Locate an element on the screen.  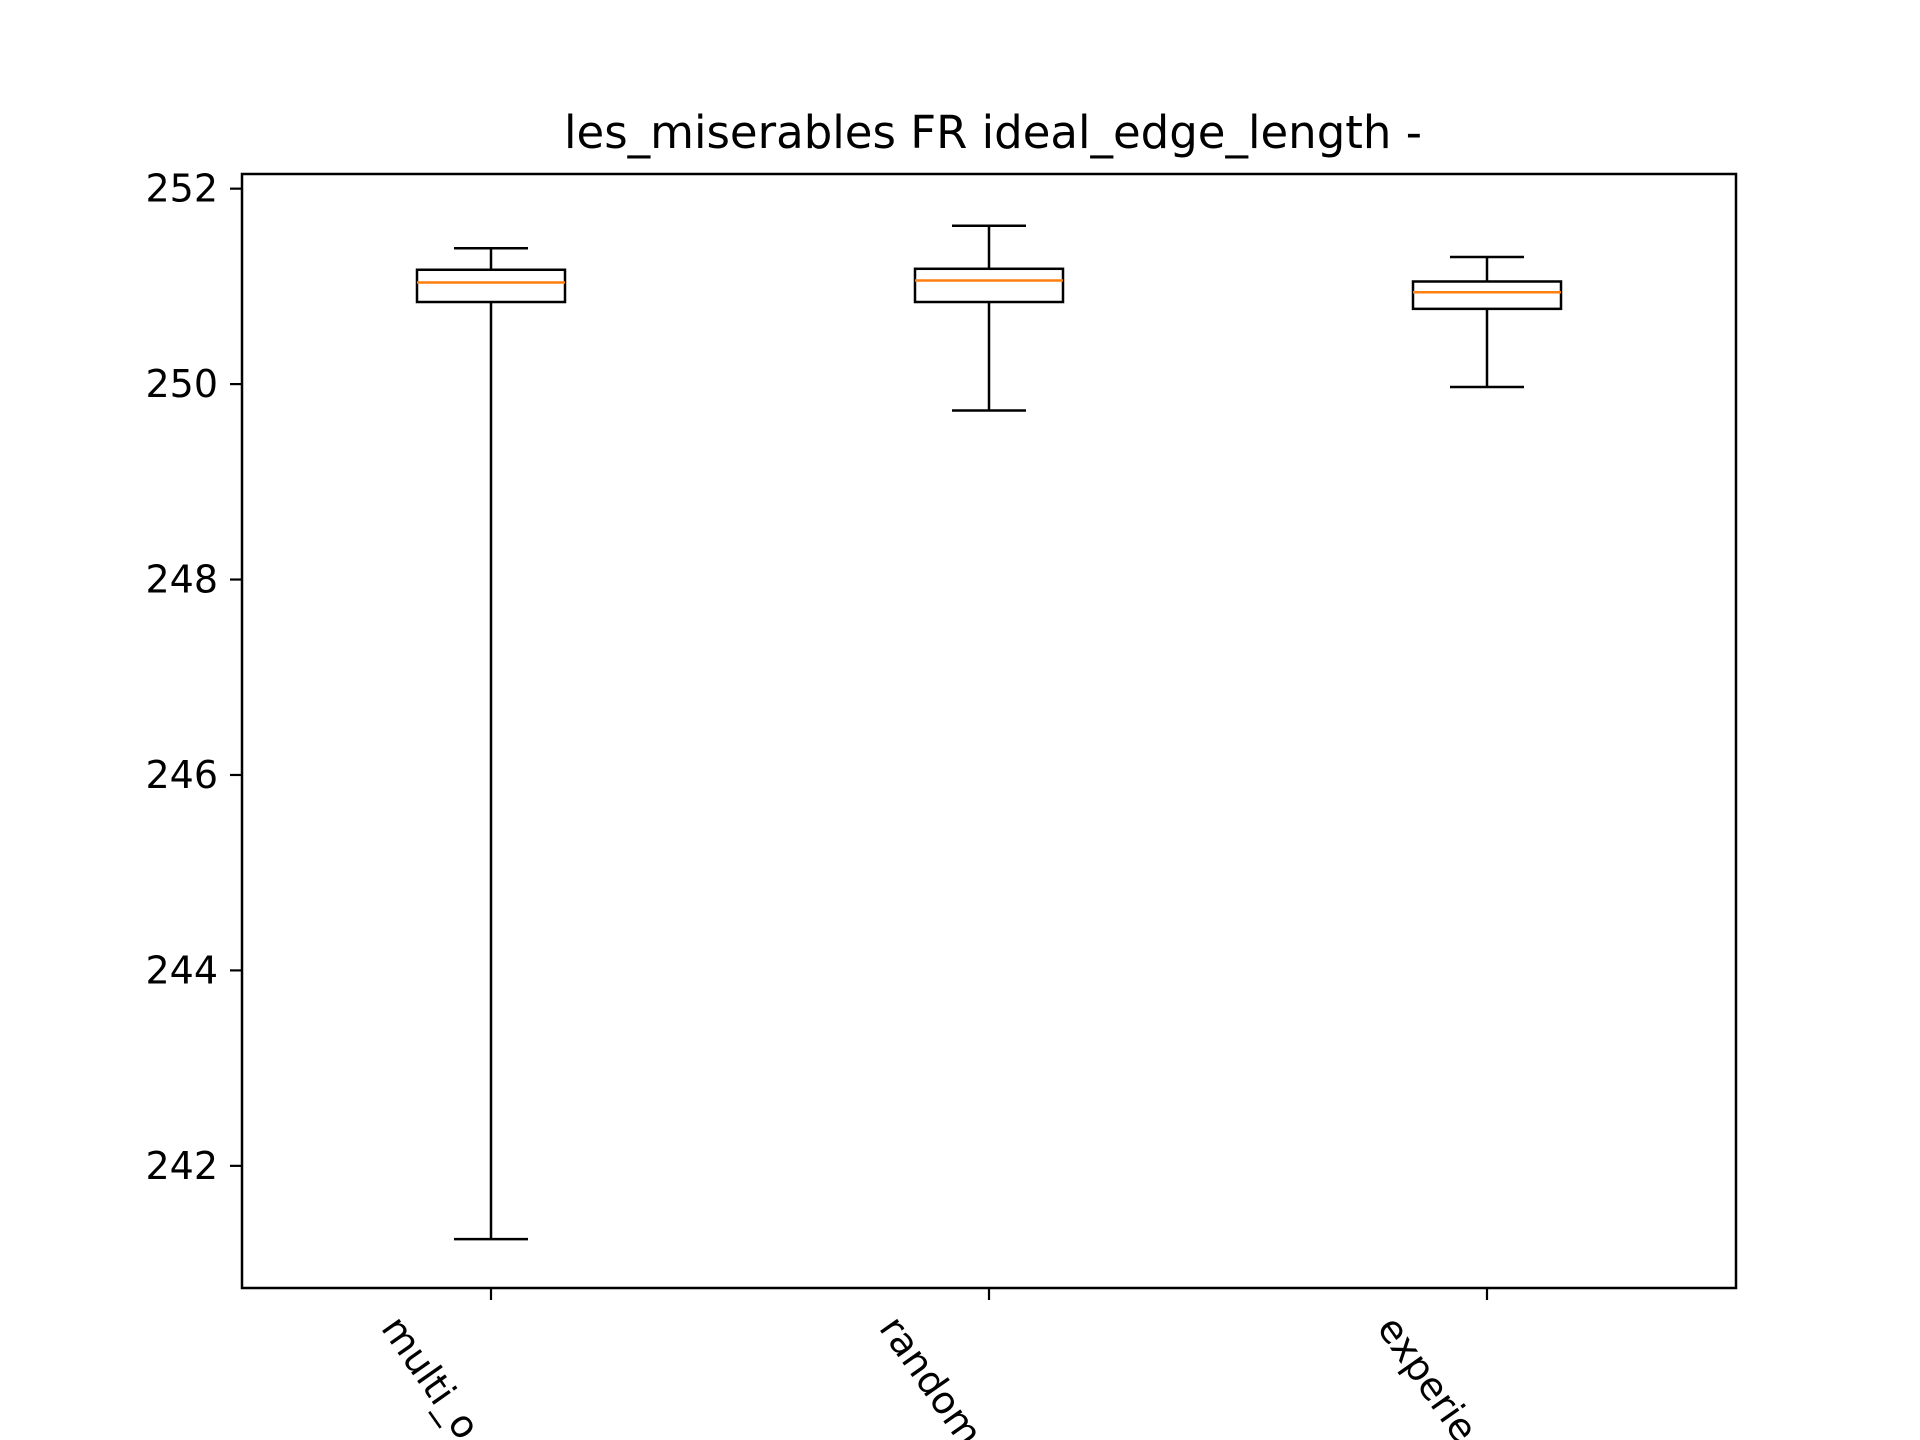
chart-title: les_miserables FR ideal_edge_length - is located at coordinates (993, 132).